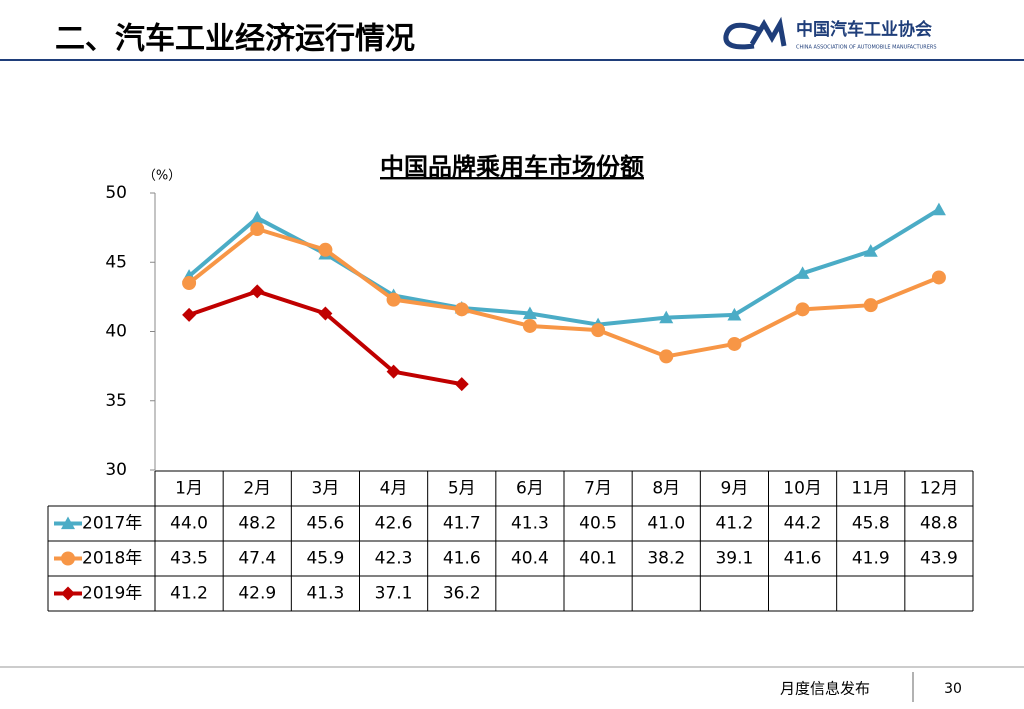  What do you see at coordinates (666, 489) in the screenshot?
I see `x-tick-label: 8月` at bounding box center [666, 489].